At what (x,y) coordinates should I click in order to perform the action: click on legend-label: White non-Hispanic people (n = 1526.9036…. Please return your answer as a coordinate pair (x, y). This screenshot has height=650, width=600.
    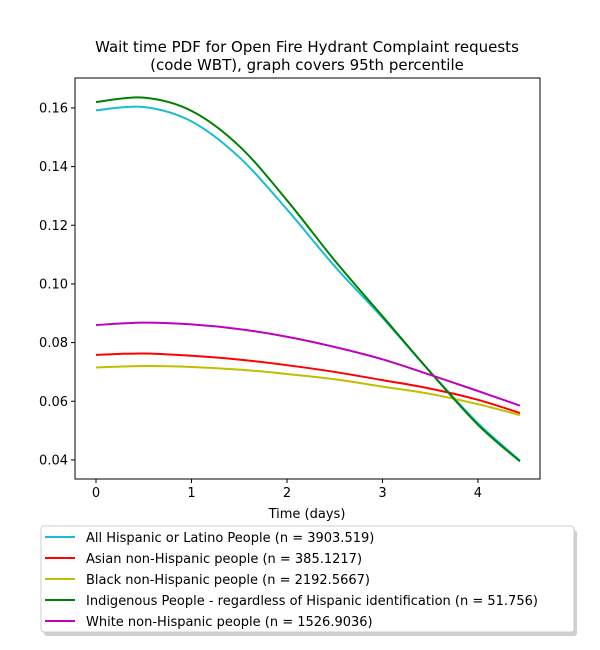
    Looking at the image, I should click on (229, 622).